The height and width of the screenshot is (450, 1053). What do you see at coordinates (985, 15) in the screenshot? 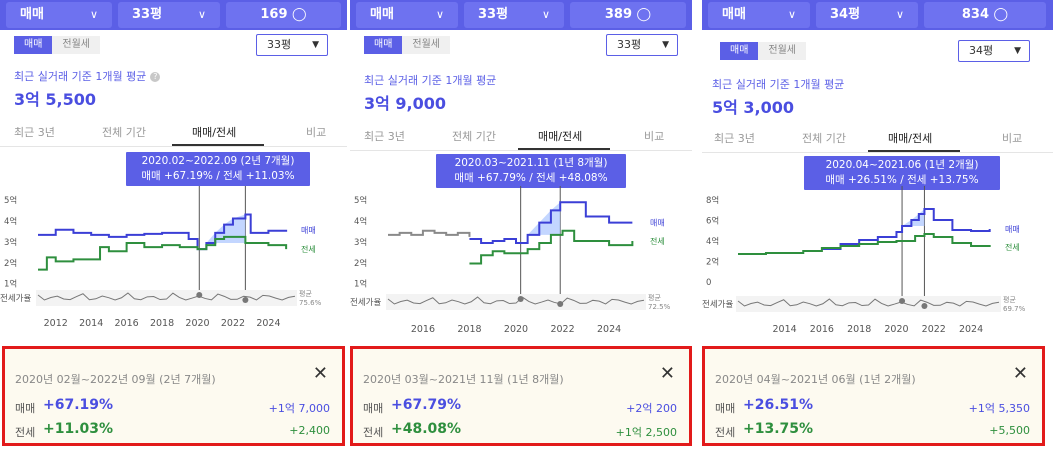
I see `listing-count-button: 834 ◯` at bounding box center [985, 15].